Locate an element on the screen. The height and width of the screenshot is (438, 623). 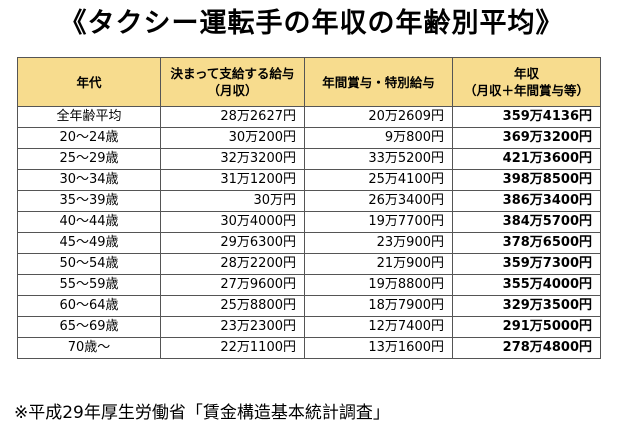
annual-income-cell: 359万7300円 is located at coordinates (526, 264).